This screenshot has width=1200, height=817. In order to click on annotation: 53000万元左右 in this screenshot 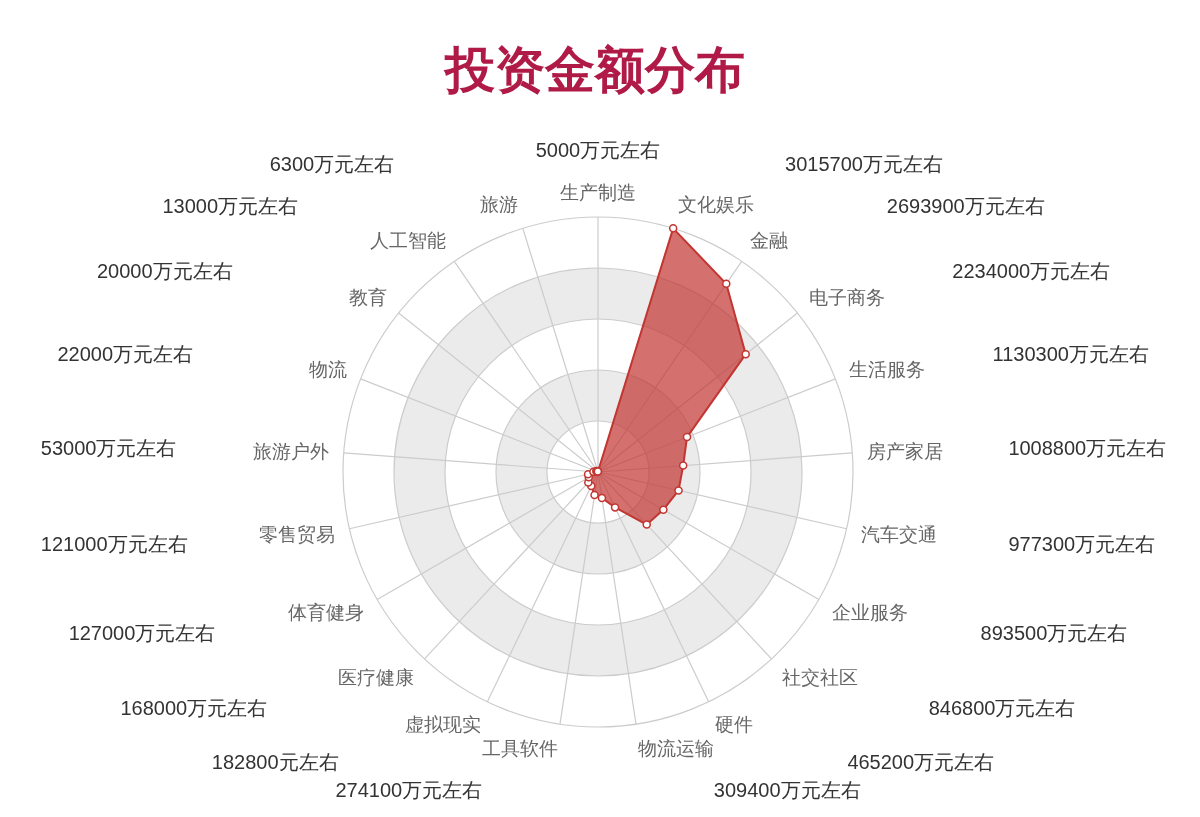, I will do `click(108, 447)`.